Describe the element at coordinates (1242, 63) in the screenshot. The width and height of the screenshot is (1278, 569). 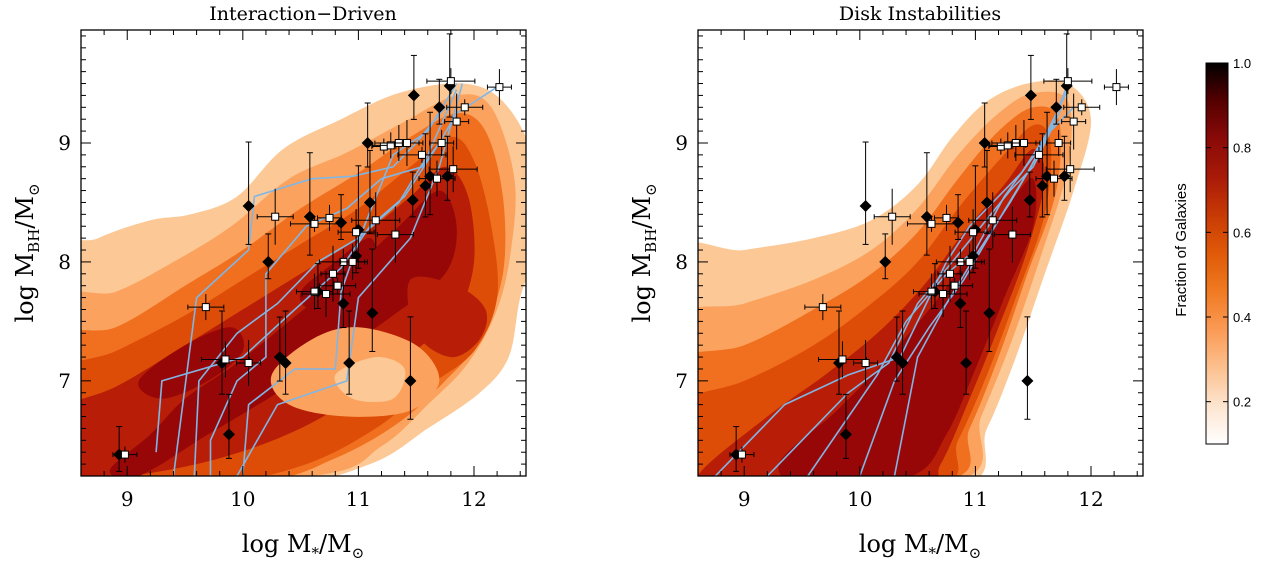
I see `colorbar-tick-label: 1.0` at that location.